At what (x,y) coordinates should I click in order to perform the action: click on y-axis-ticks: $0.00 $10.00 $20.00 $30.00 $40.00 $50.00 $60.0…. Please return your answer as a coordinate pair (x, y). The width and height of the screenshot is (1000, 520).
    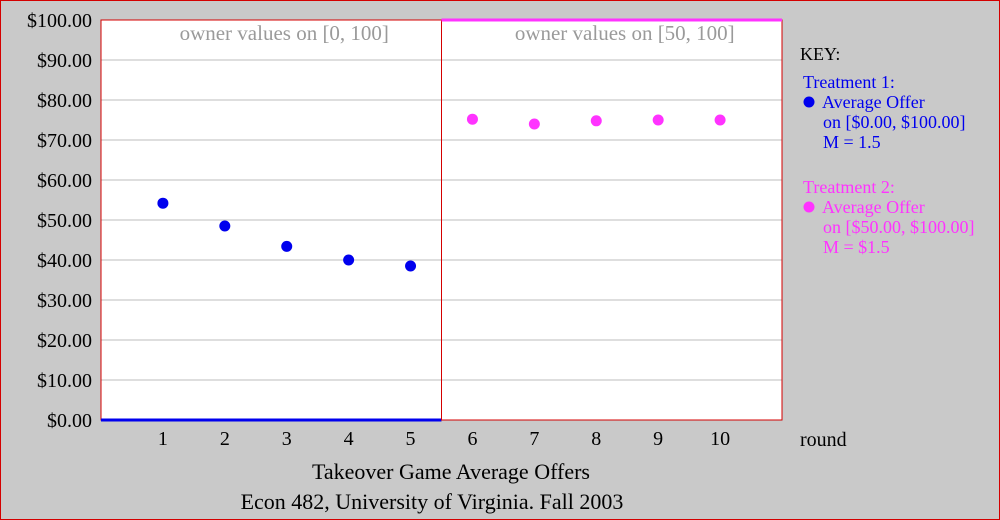
    Looking at the image, I should click on (59, 221).